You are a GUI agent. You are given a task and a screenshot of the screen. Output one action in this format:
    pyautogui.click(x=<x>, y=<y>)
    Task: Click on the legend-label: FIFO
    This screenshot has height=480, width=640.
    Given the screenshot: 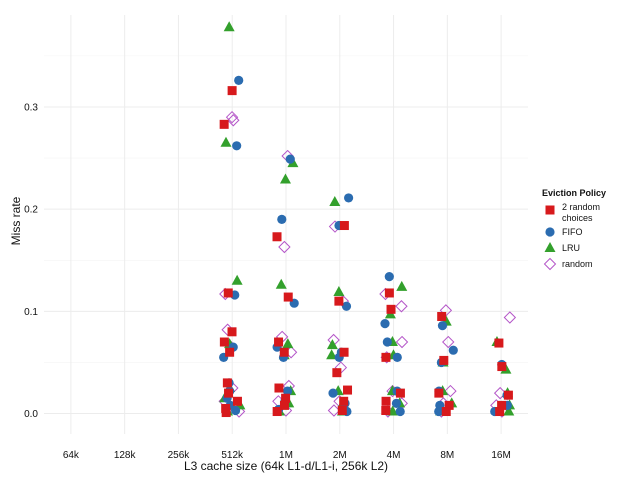 What is the action you would take?
    pyautogui.click(x=572, y=232)
    